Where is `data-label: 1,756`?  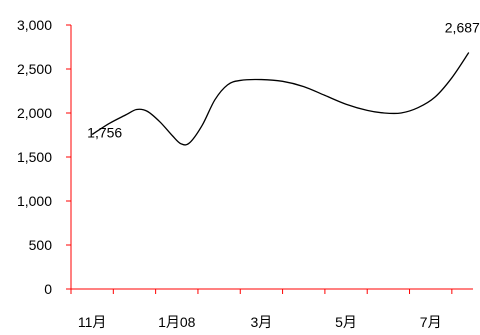
data-label: 1,756 is located at coordinates (104, 132).